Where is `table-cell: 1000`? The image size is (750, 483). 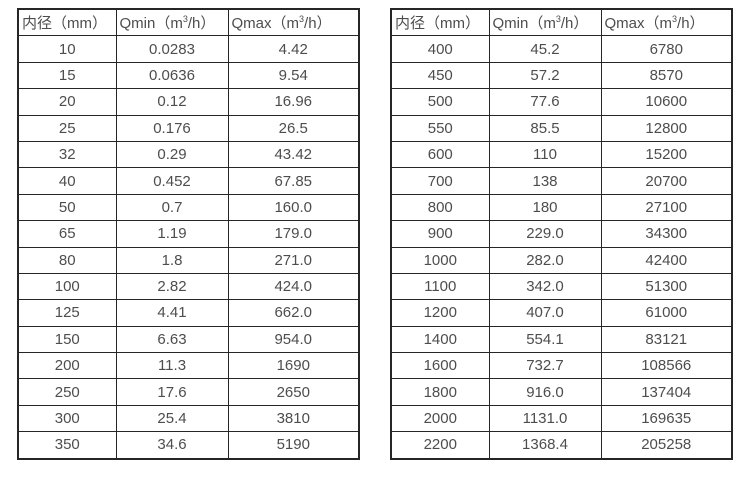 table-cell: 1000 is located at coordinates (440, 260).